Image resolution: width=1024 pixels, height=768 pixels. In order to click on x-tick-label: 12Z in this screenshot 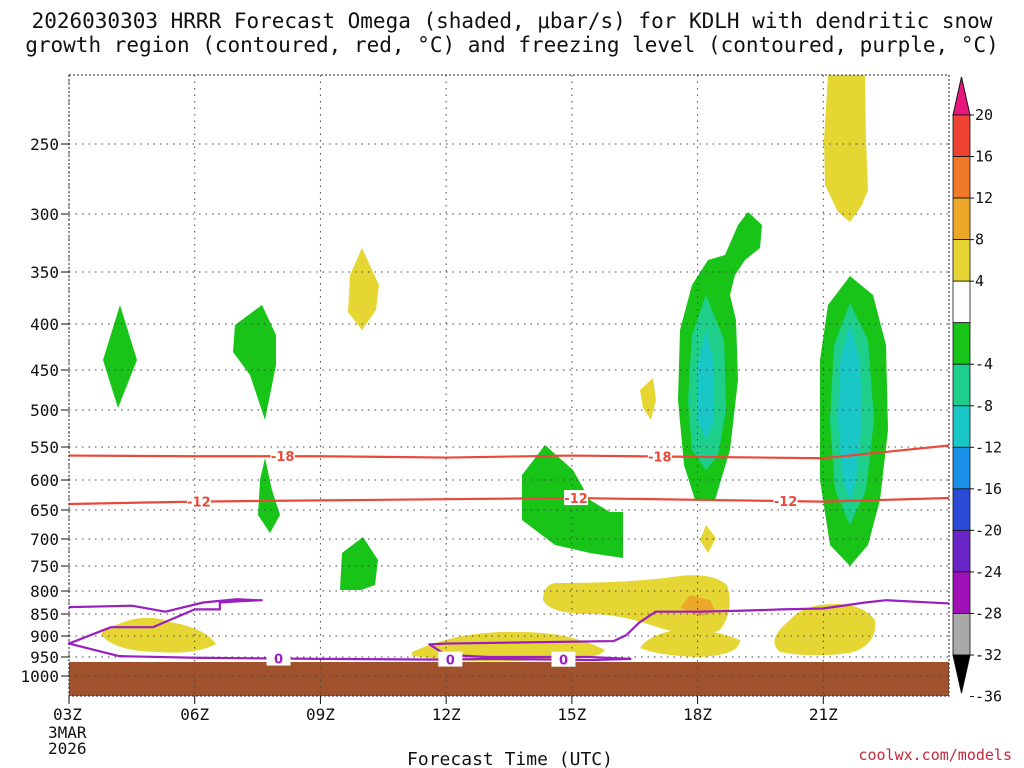, I will do `click(446, 714)`.